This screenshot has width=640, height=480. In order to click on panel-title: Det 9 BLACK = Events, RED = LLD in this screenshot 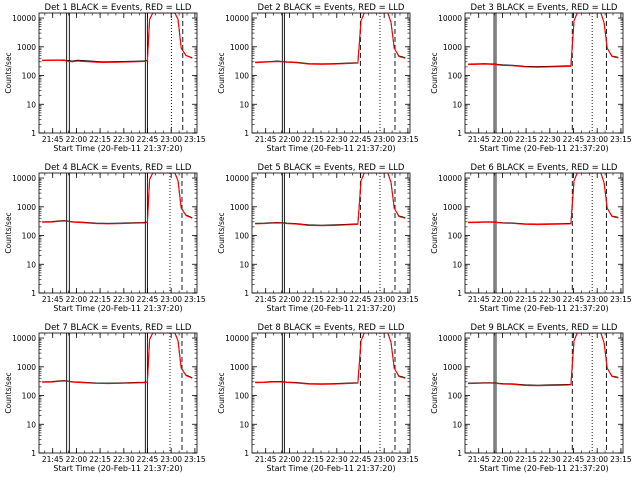, I will do `click(544, 328)`.